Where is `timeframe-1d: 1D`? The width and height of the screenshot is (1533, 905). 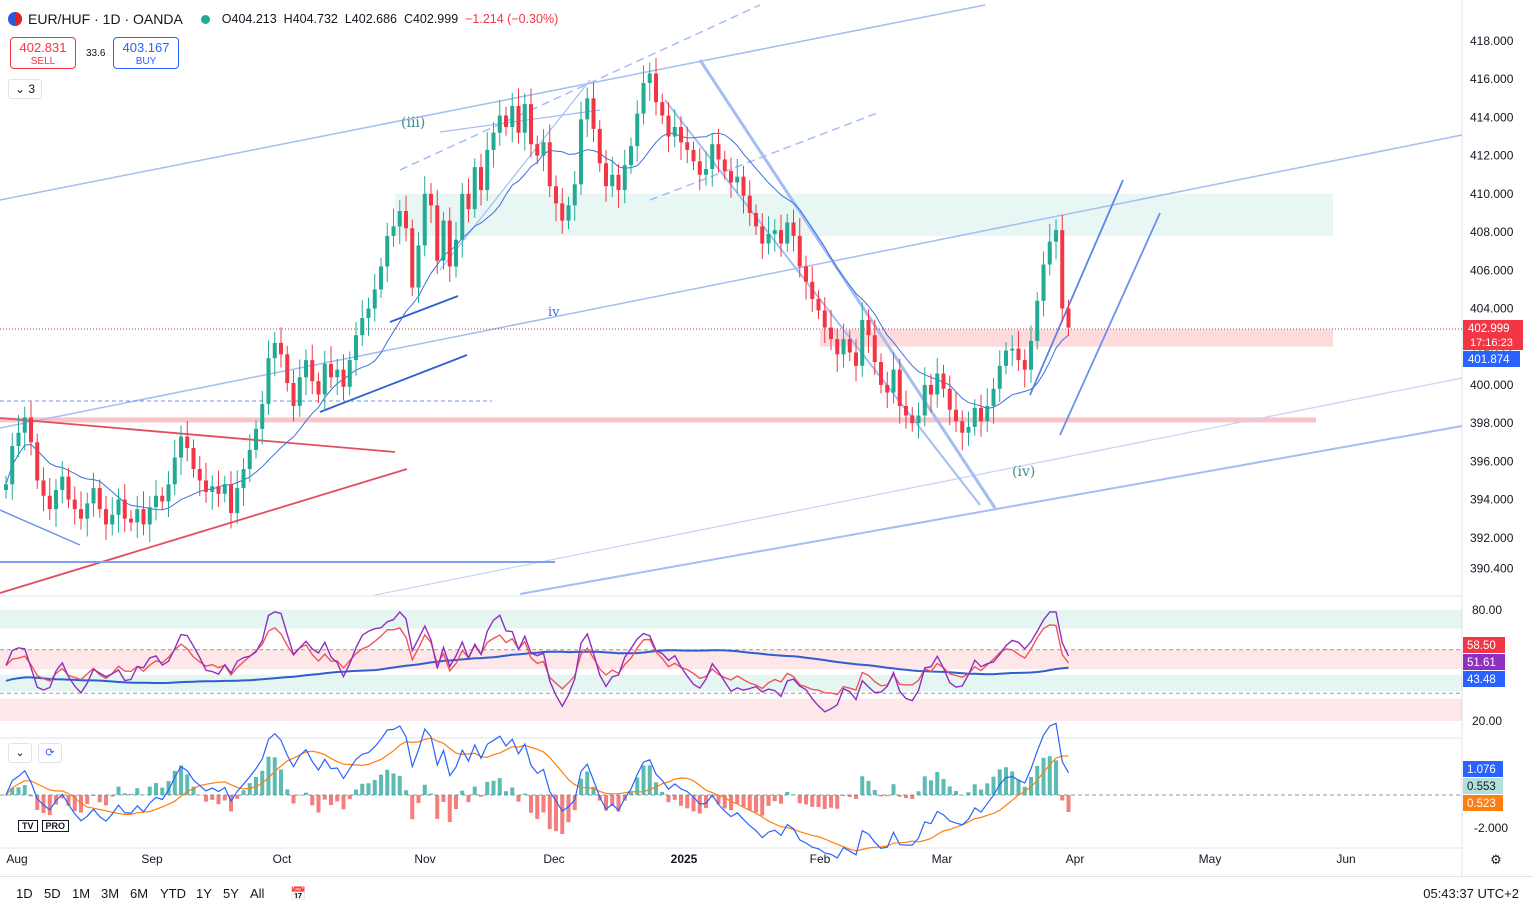
timeframe-1d: 1D is located at coordinates (24, 893).